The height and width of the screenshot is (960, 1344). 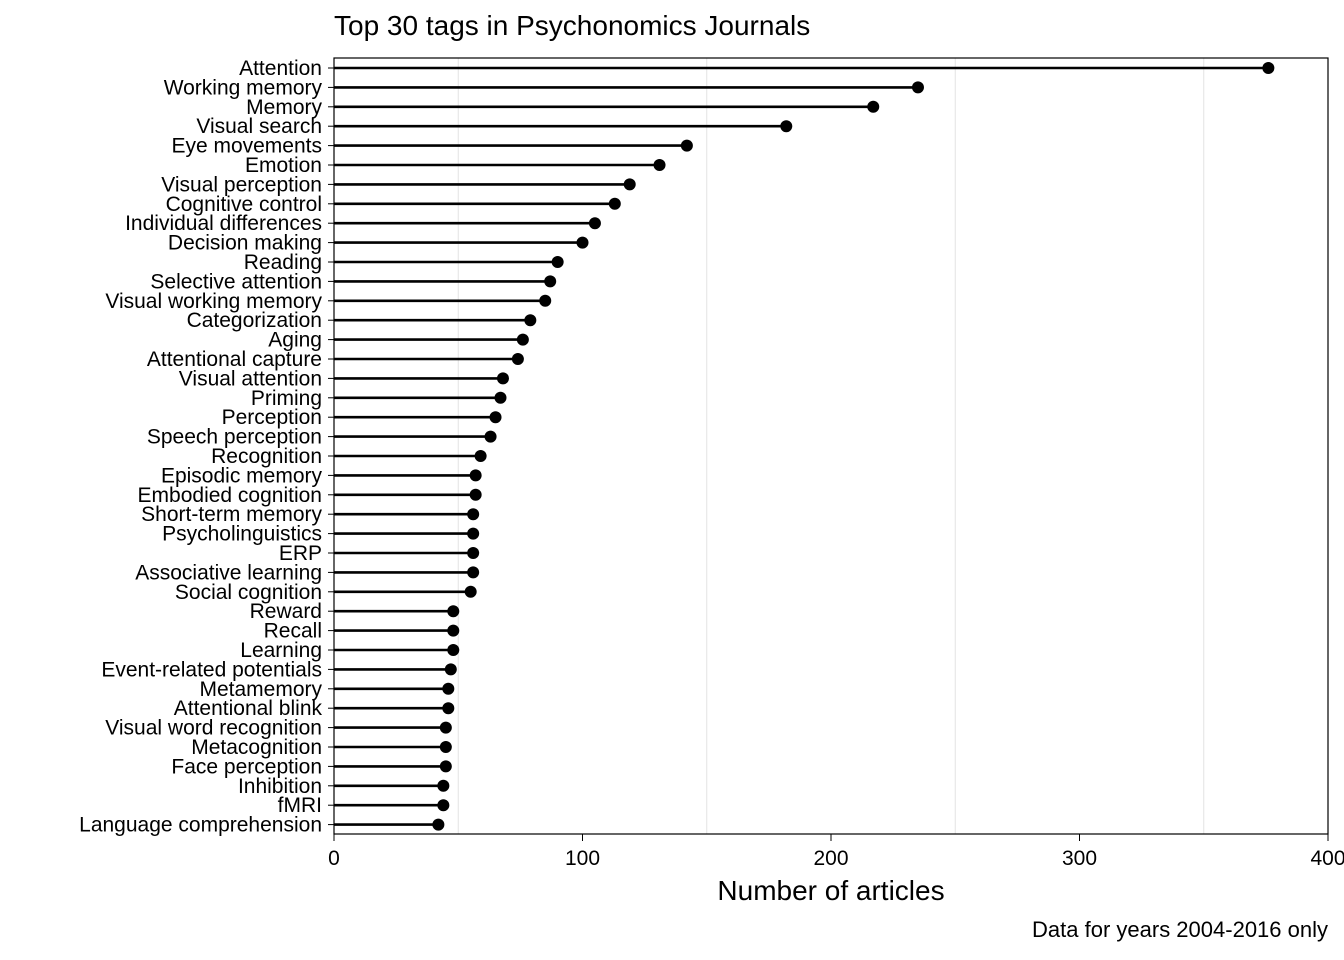 I want to click on y-tick-label: Attentional blink, so click(x=248, y=708).